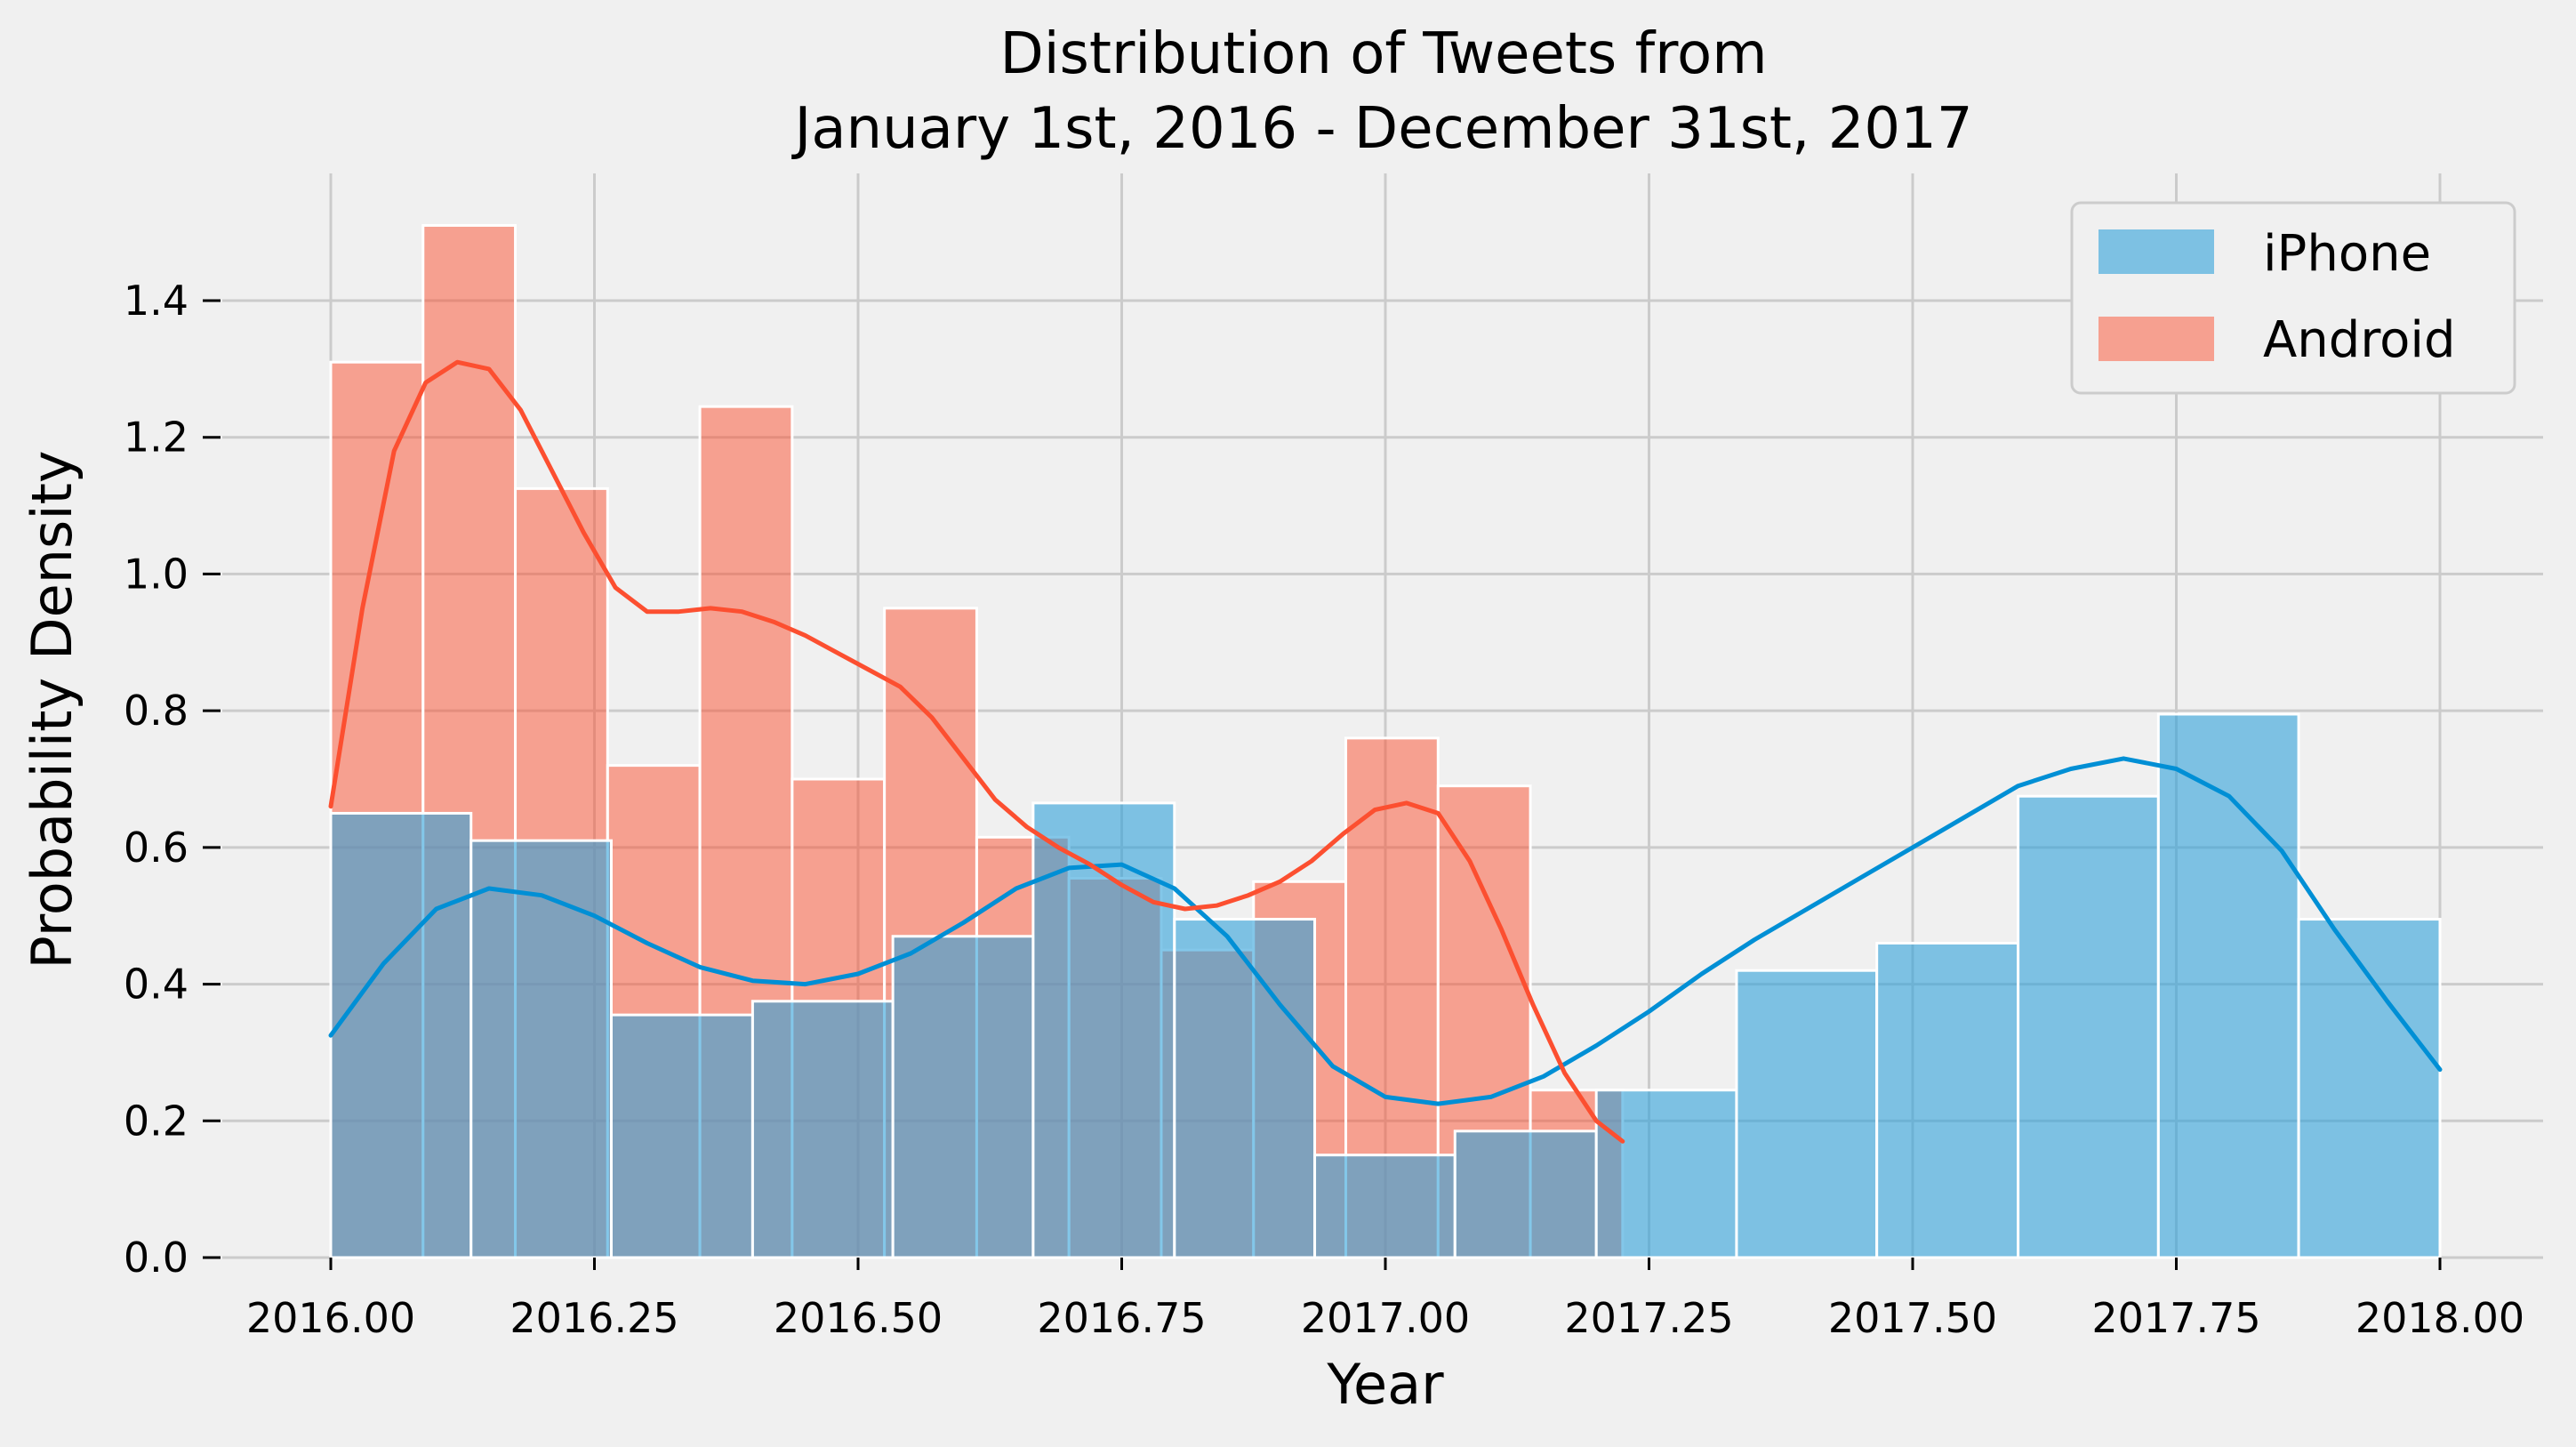 The image size is (2576, 1447). Describe the element at coordinates (1121, 1318) in the screenshot. I see `x-tick-label-3: 2016.75` at that location.